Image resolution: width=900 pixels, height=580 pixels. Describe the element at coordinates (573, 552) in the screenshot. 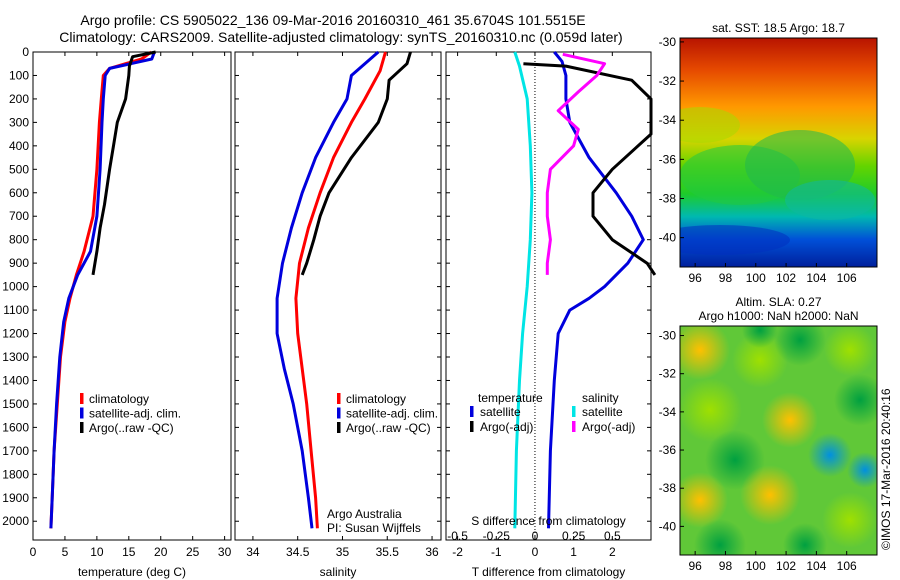

I see `difference-xtick-label: 1` at that location.